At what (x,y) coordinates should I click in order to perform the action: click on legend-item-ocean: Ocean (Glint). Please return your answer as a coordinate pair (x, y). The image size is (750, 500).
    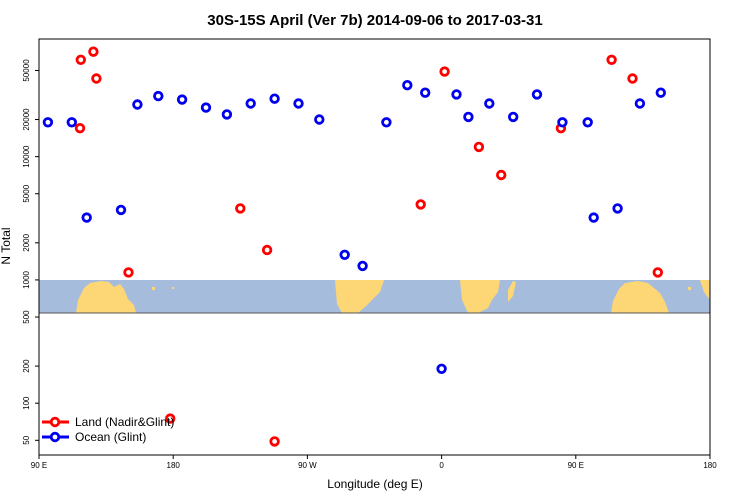
    Looking at the image, I should click on (94, 437).